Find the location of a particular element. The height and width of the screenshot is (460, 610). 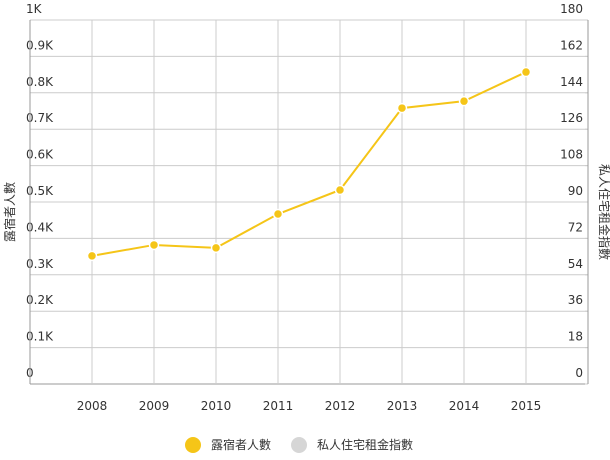

y2-tick-label: 90 is located at coordinates (575, 191).